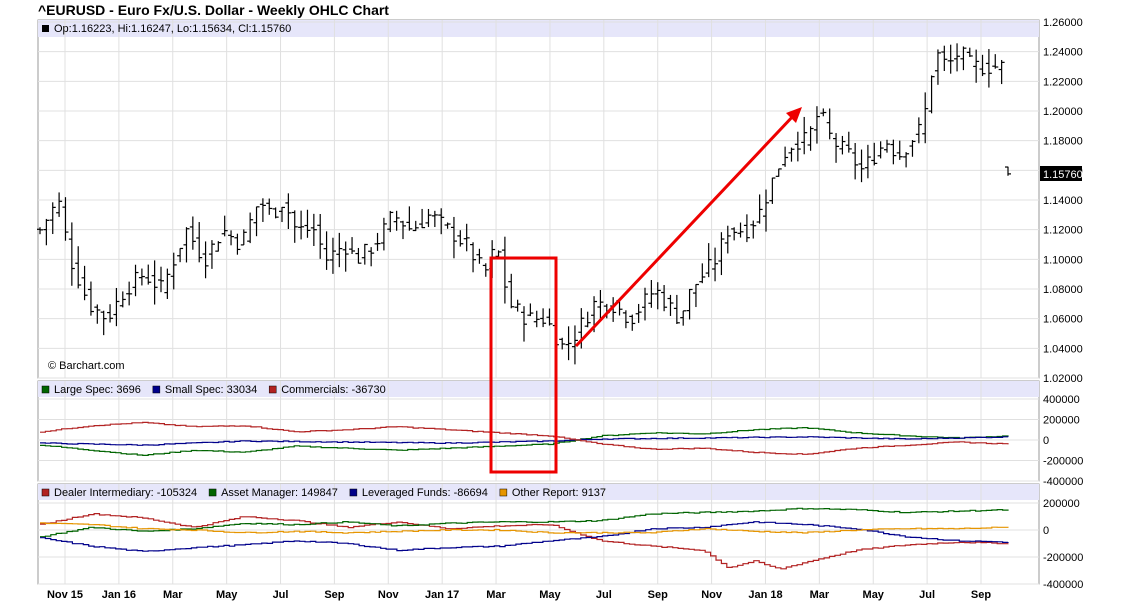 Image resolution: width=1129 pixels, height=609 pixels. What do you see at coordinates (1063, 320) in the screenshot?
I see `price-y-tick: 1.06000` at bounding box center [1063, 320].